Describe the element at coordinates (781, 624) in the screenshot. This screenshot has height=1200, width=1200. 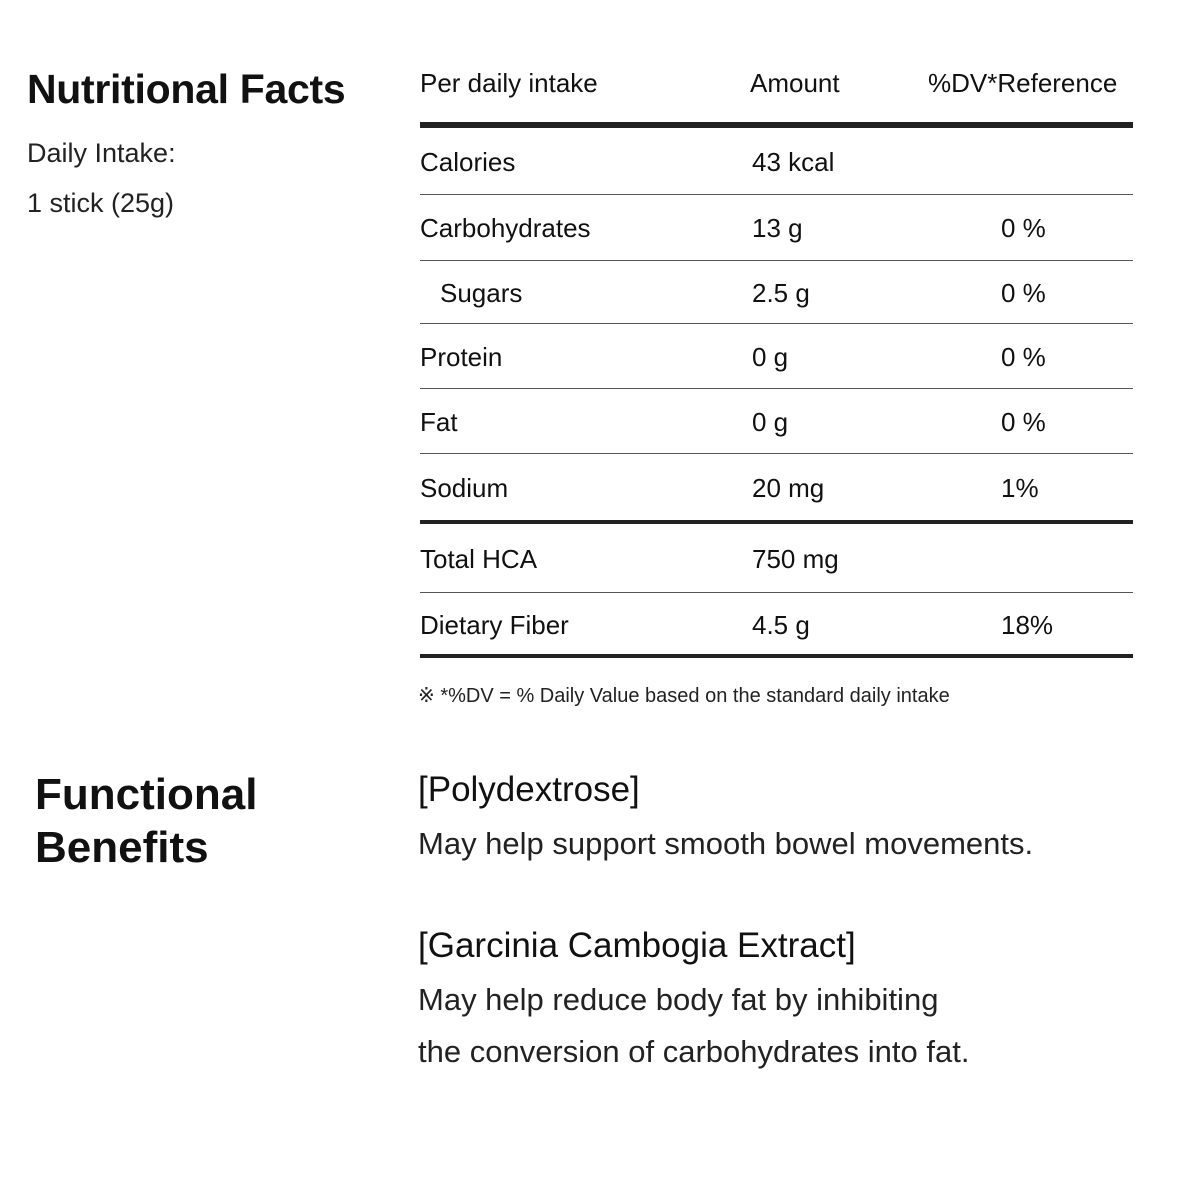
I see `nutrient-amount: 4.5 g` at that location.